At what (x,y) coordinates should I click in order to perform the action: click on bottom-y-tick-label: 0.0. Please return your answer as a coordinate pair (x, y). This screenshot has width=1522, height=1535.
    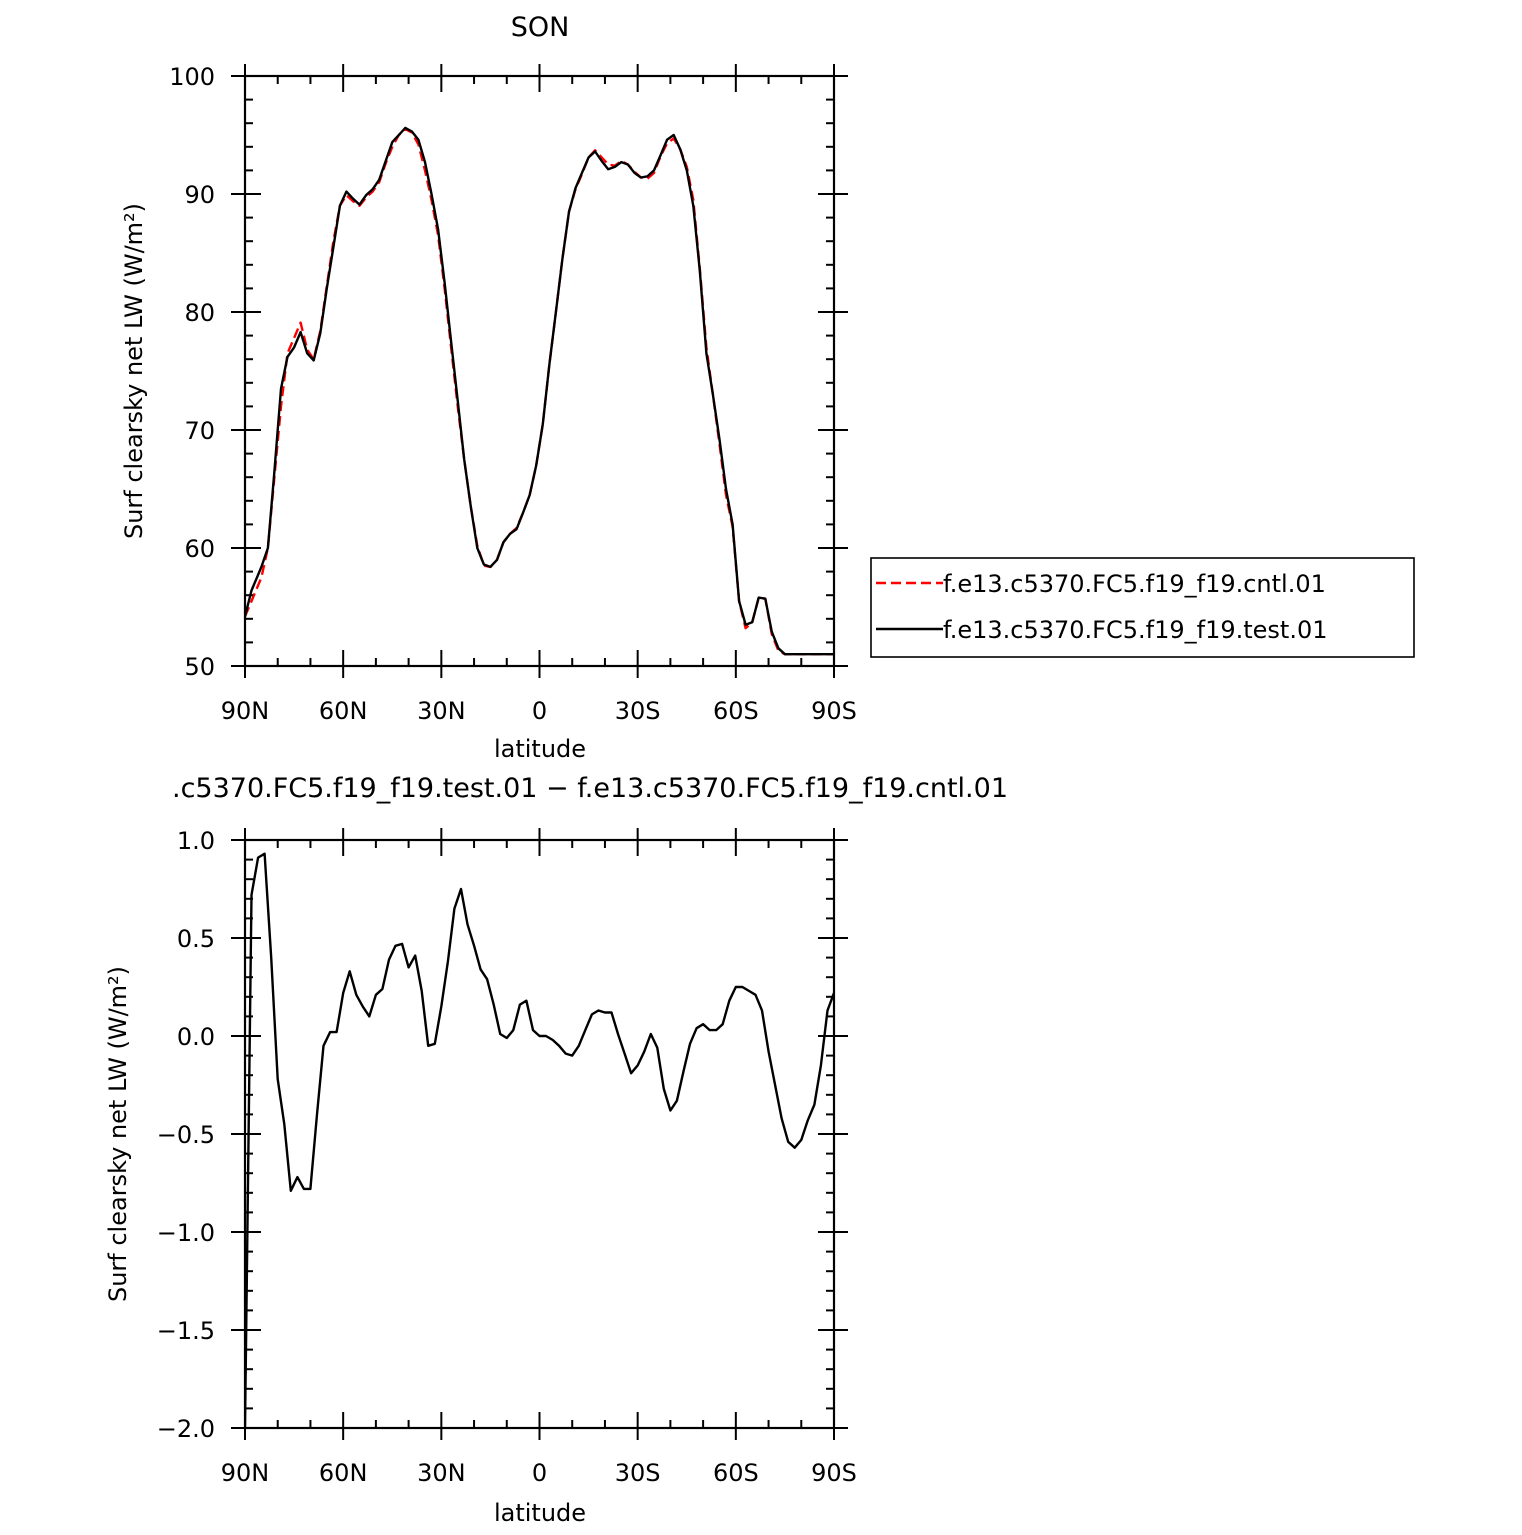
    Looking at the image, I should click on (196, 1037).